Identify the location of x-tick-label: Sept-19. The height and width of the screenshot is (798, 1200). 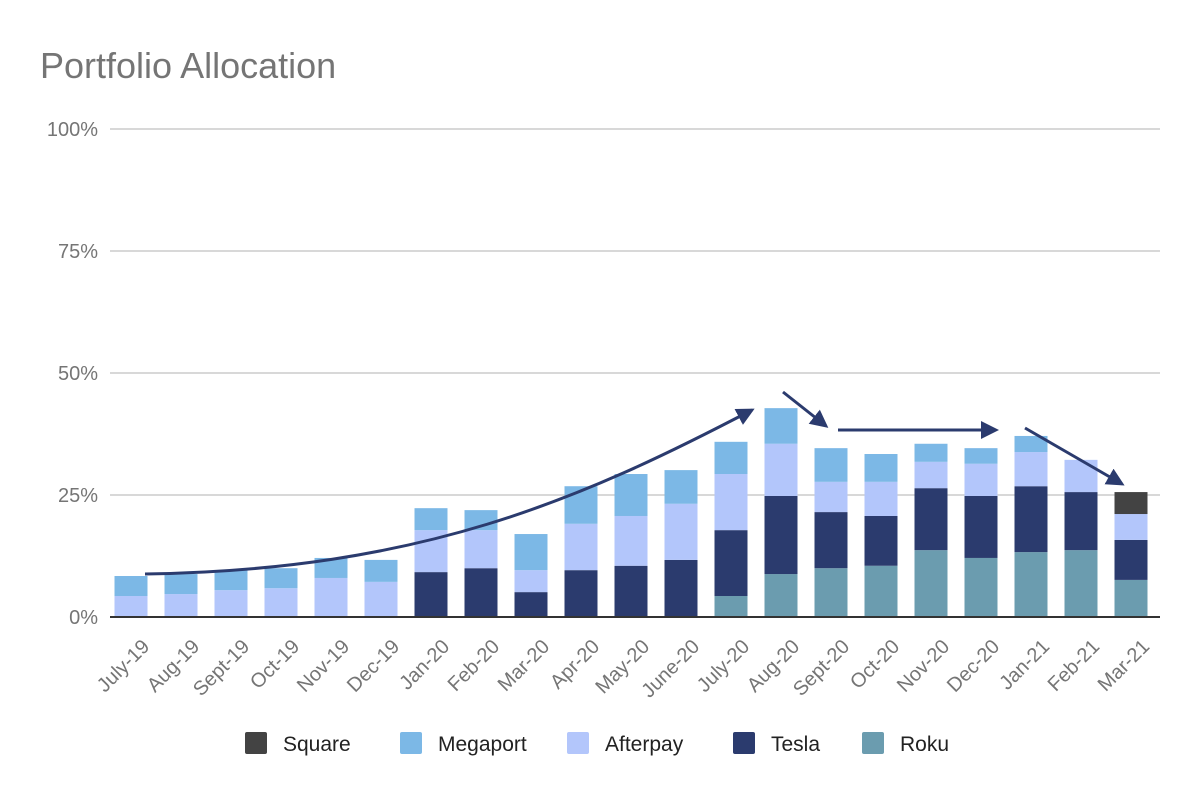
(221, 668).